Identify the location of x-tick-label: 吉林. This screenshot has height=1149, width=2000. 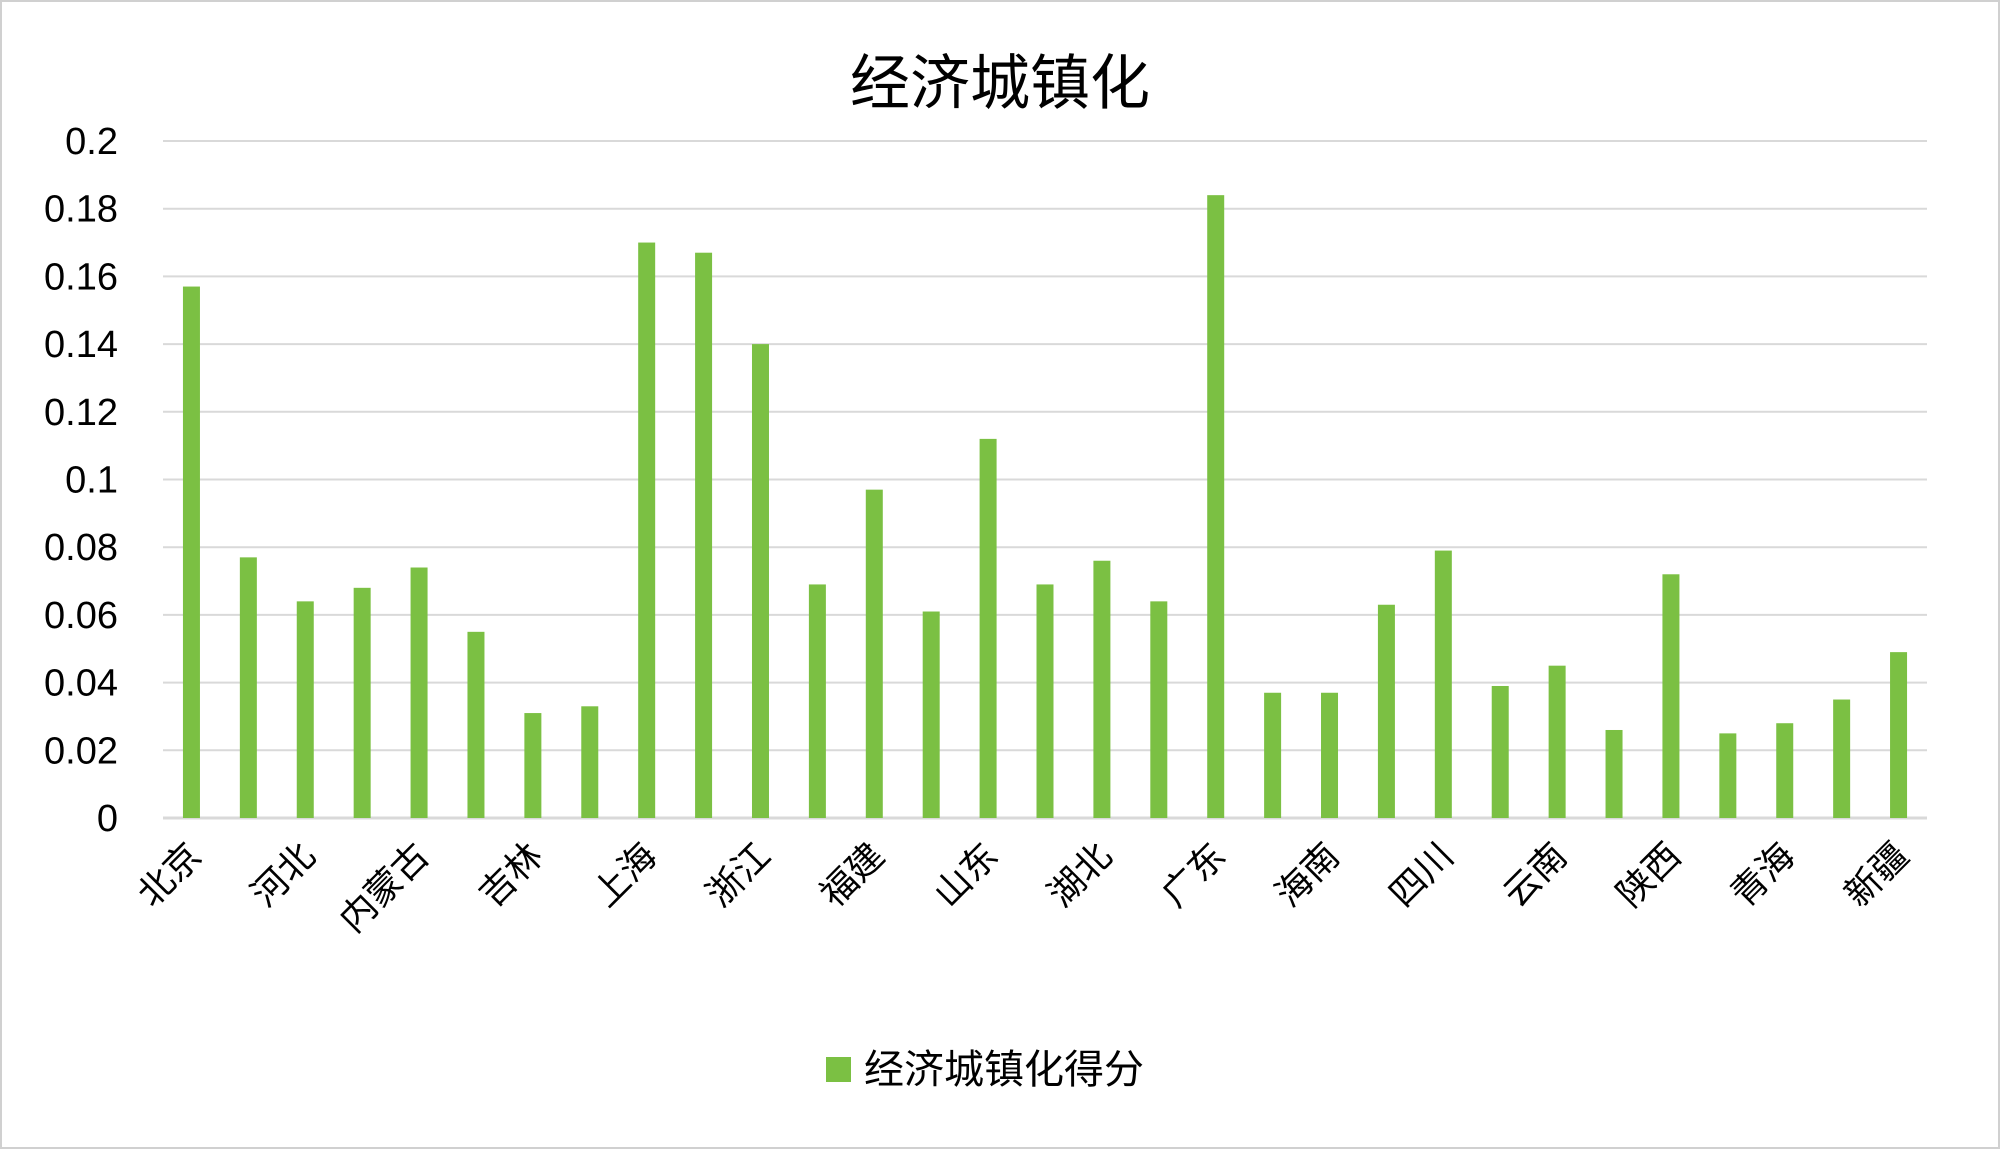
(511, 875).